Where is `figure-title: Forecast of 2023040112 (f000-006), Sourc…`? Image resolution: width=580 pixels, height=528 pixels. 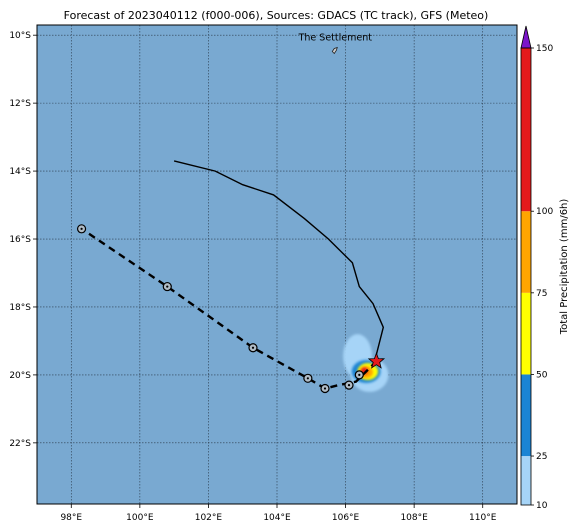 figure-title: Forecast of 2023040112 (f000-006), Sourc… is located at coordinates (276, 15).